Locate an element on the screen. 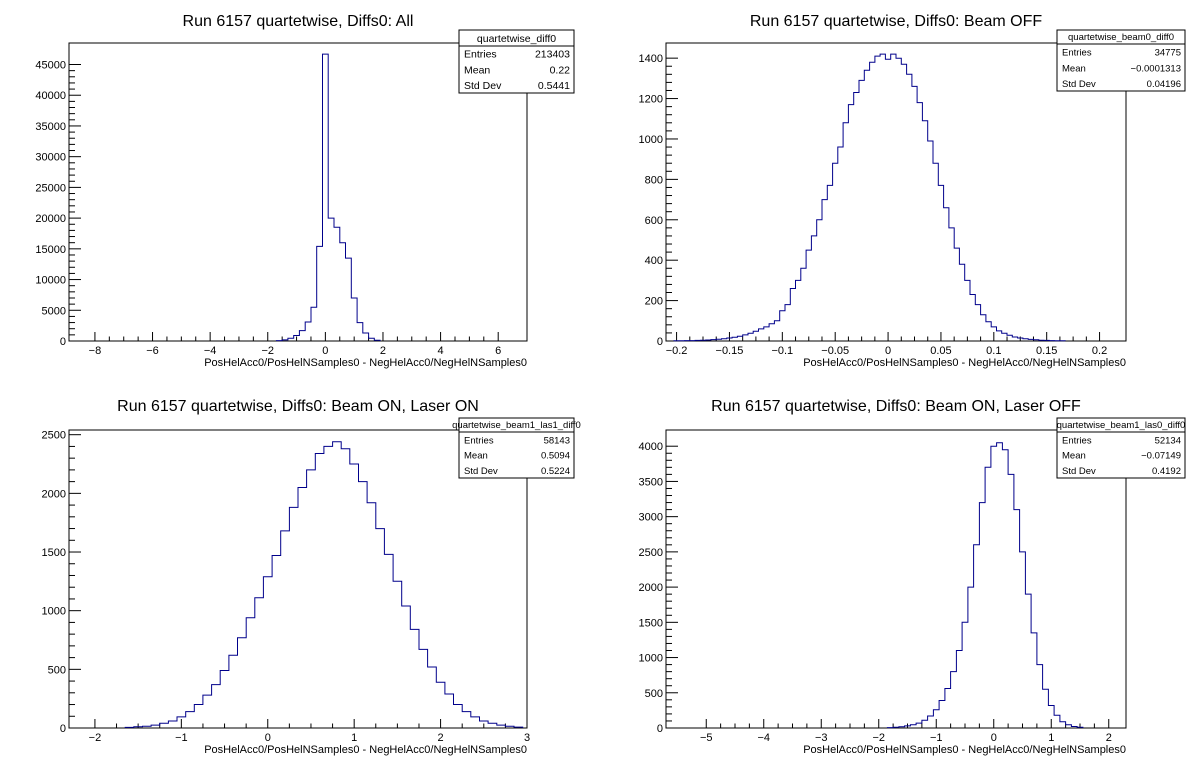 This screenshot has width=1196, height=777. x-tick-label: 3 is located at coordinates (527, 738).